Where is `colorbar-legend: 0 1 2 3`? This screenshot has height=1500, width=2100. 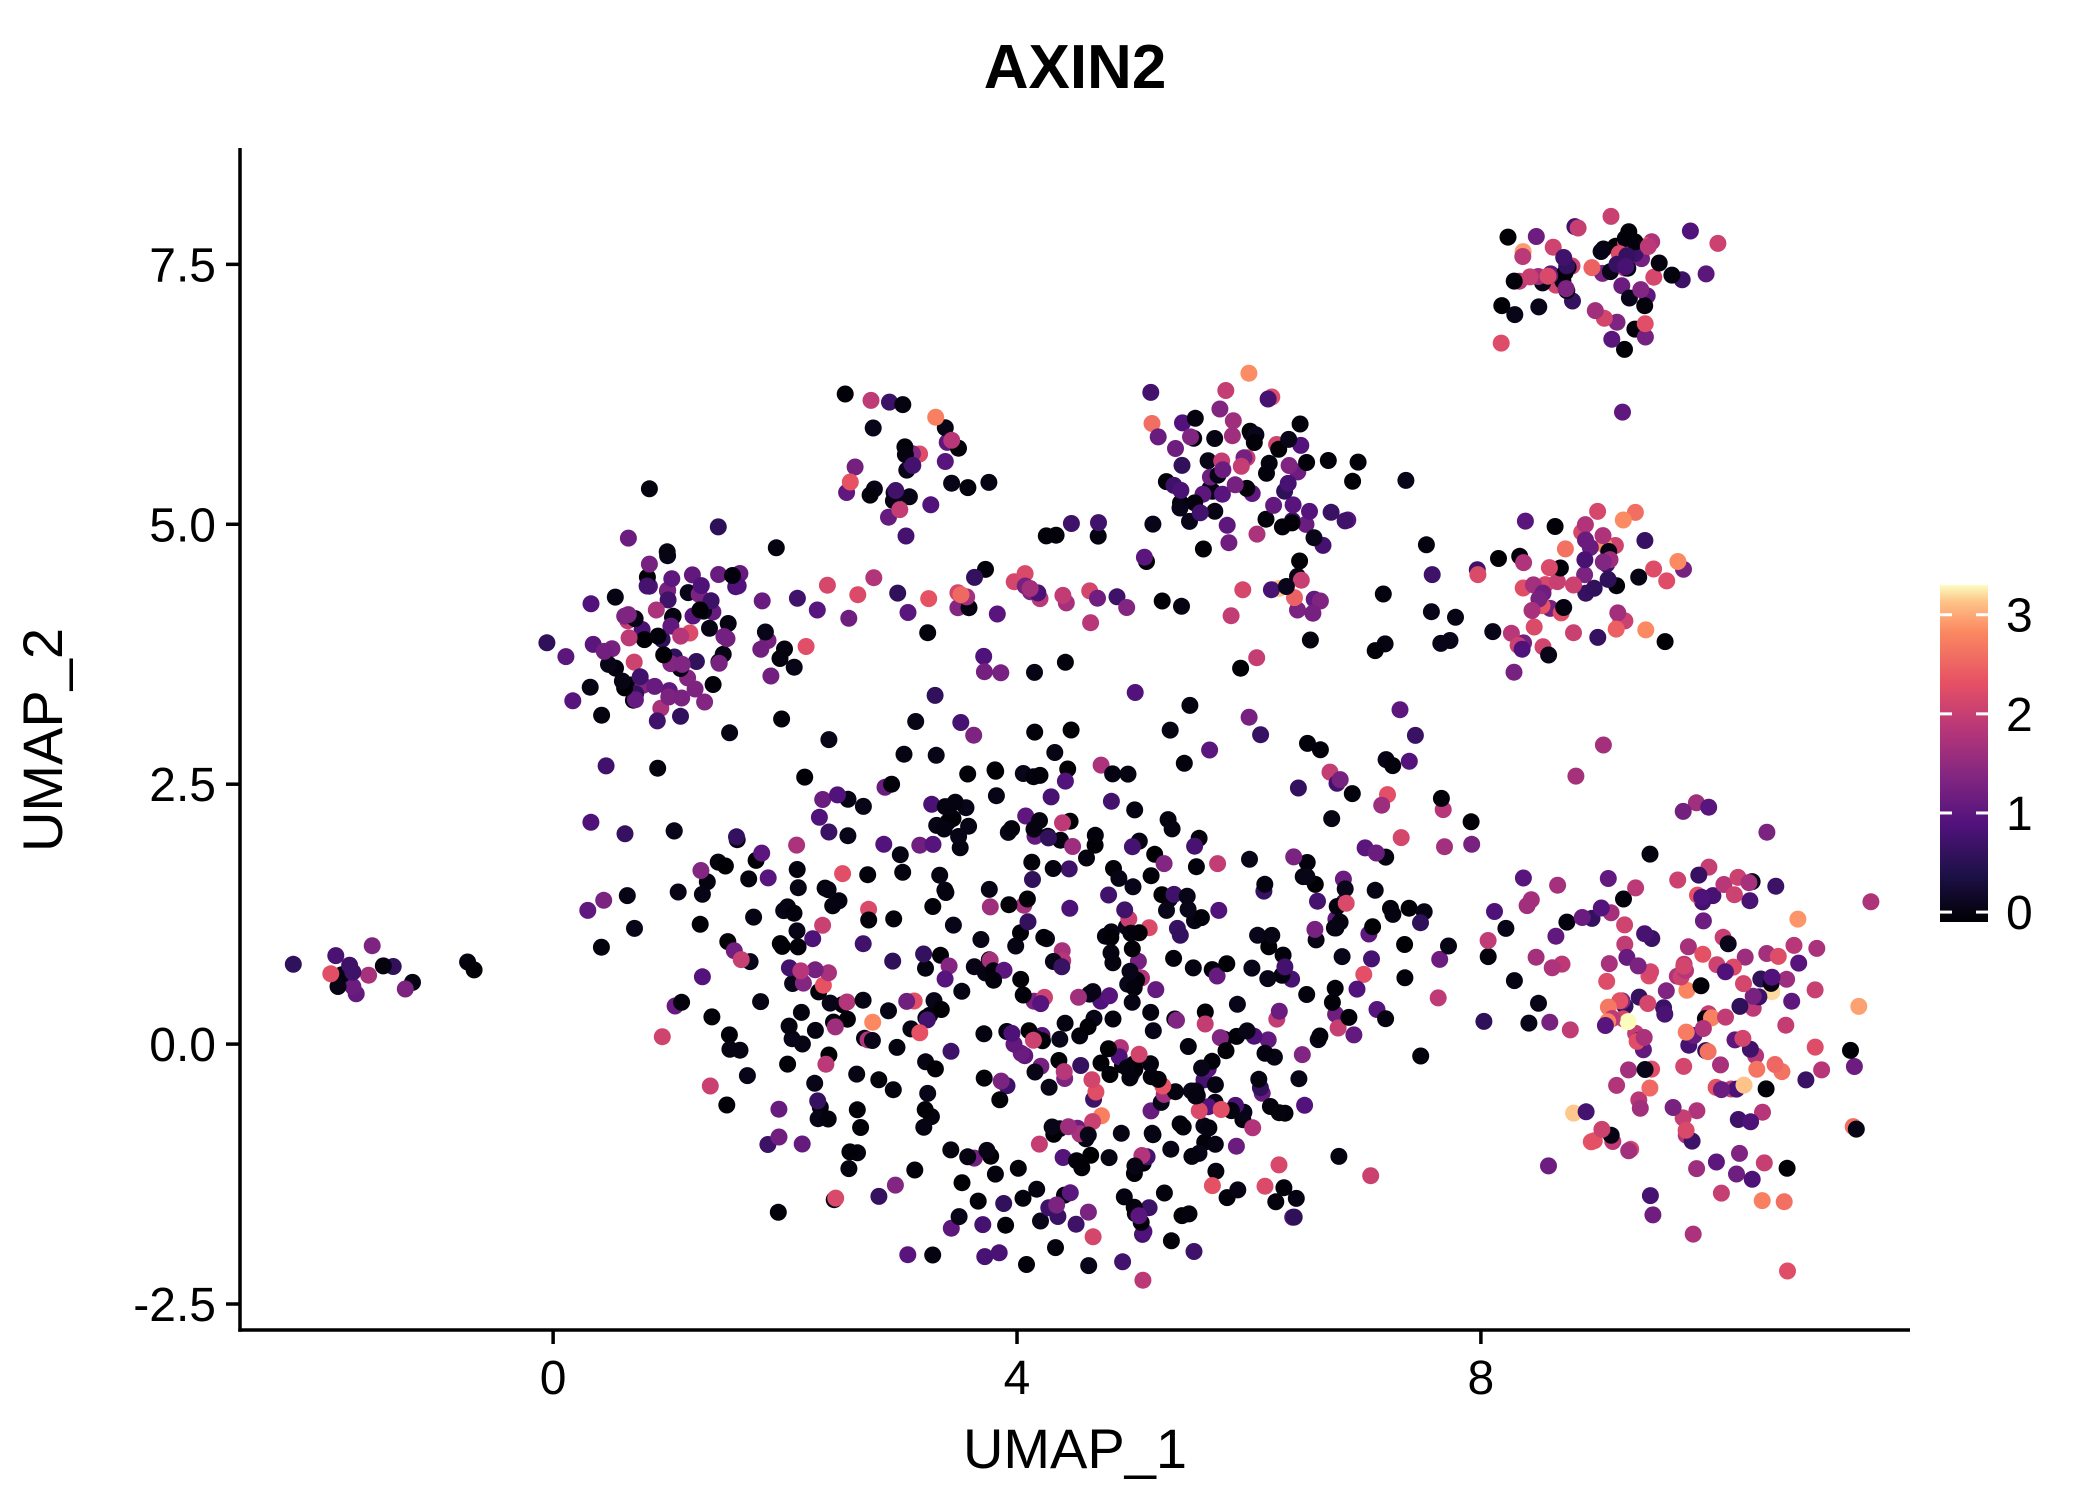 colorbar-legend: 0 1 2 3 is located at coordinates (1986, 762).